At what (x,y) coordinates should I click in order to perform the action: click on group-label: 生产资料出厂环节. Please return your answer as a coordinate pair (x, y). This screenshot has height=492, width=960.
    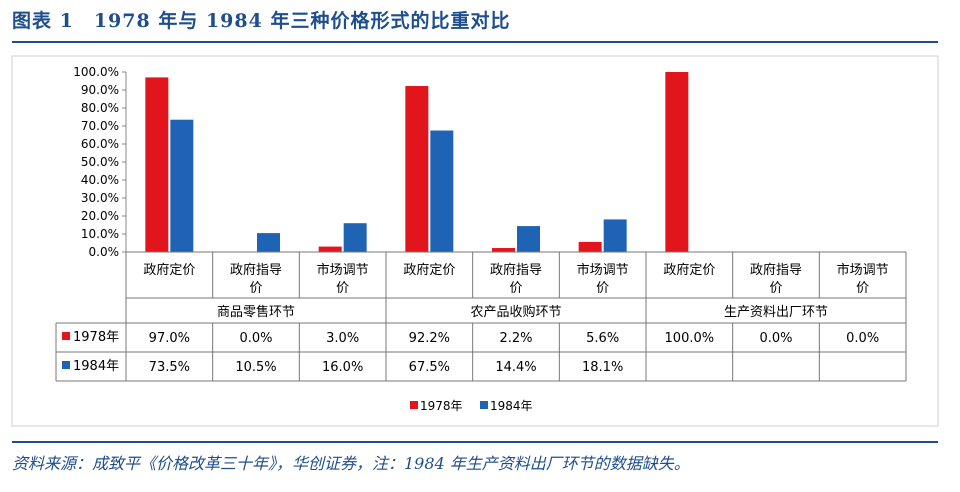
    Looking at the image, I should click on (776, 312).